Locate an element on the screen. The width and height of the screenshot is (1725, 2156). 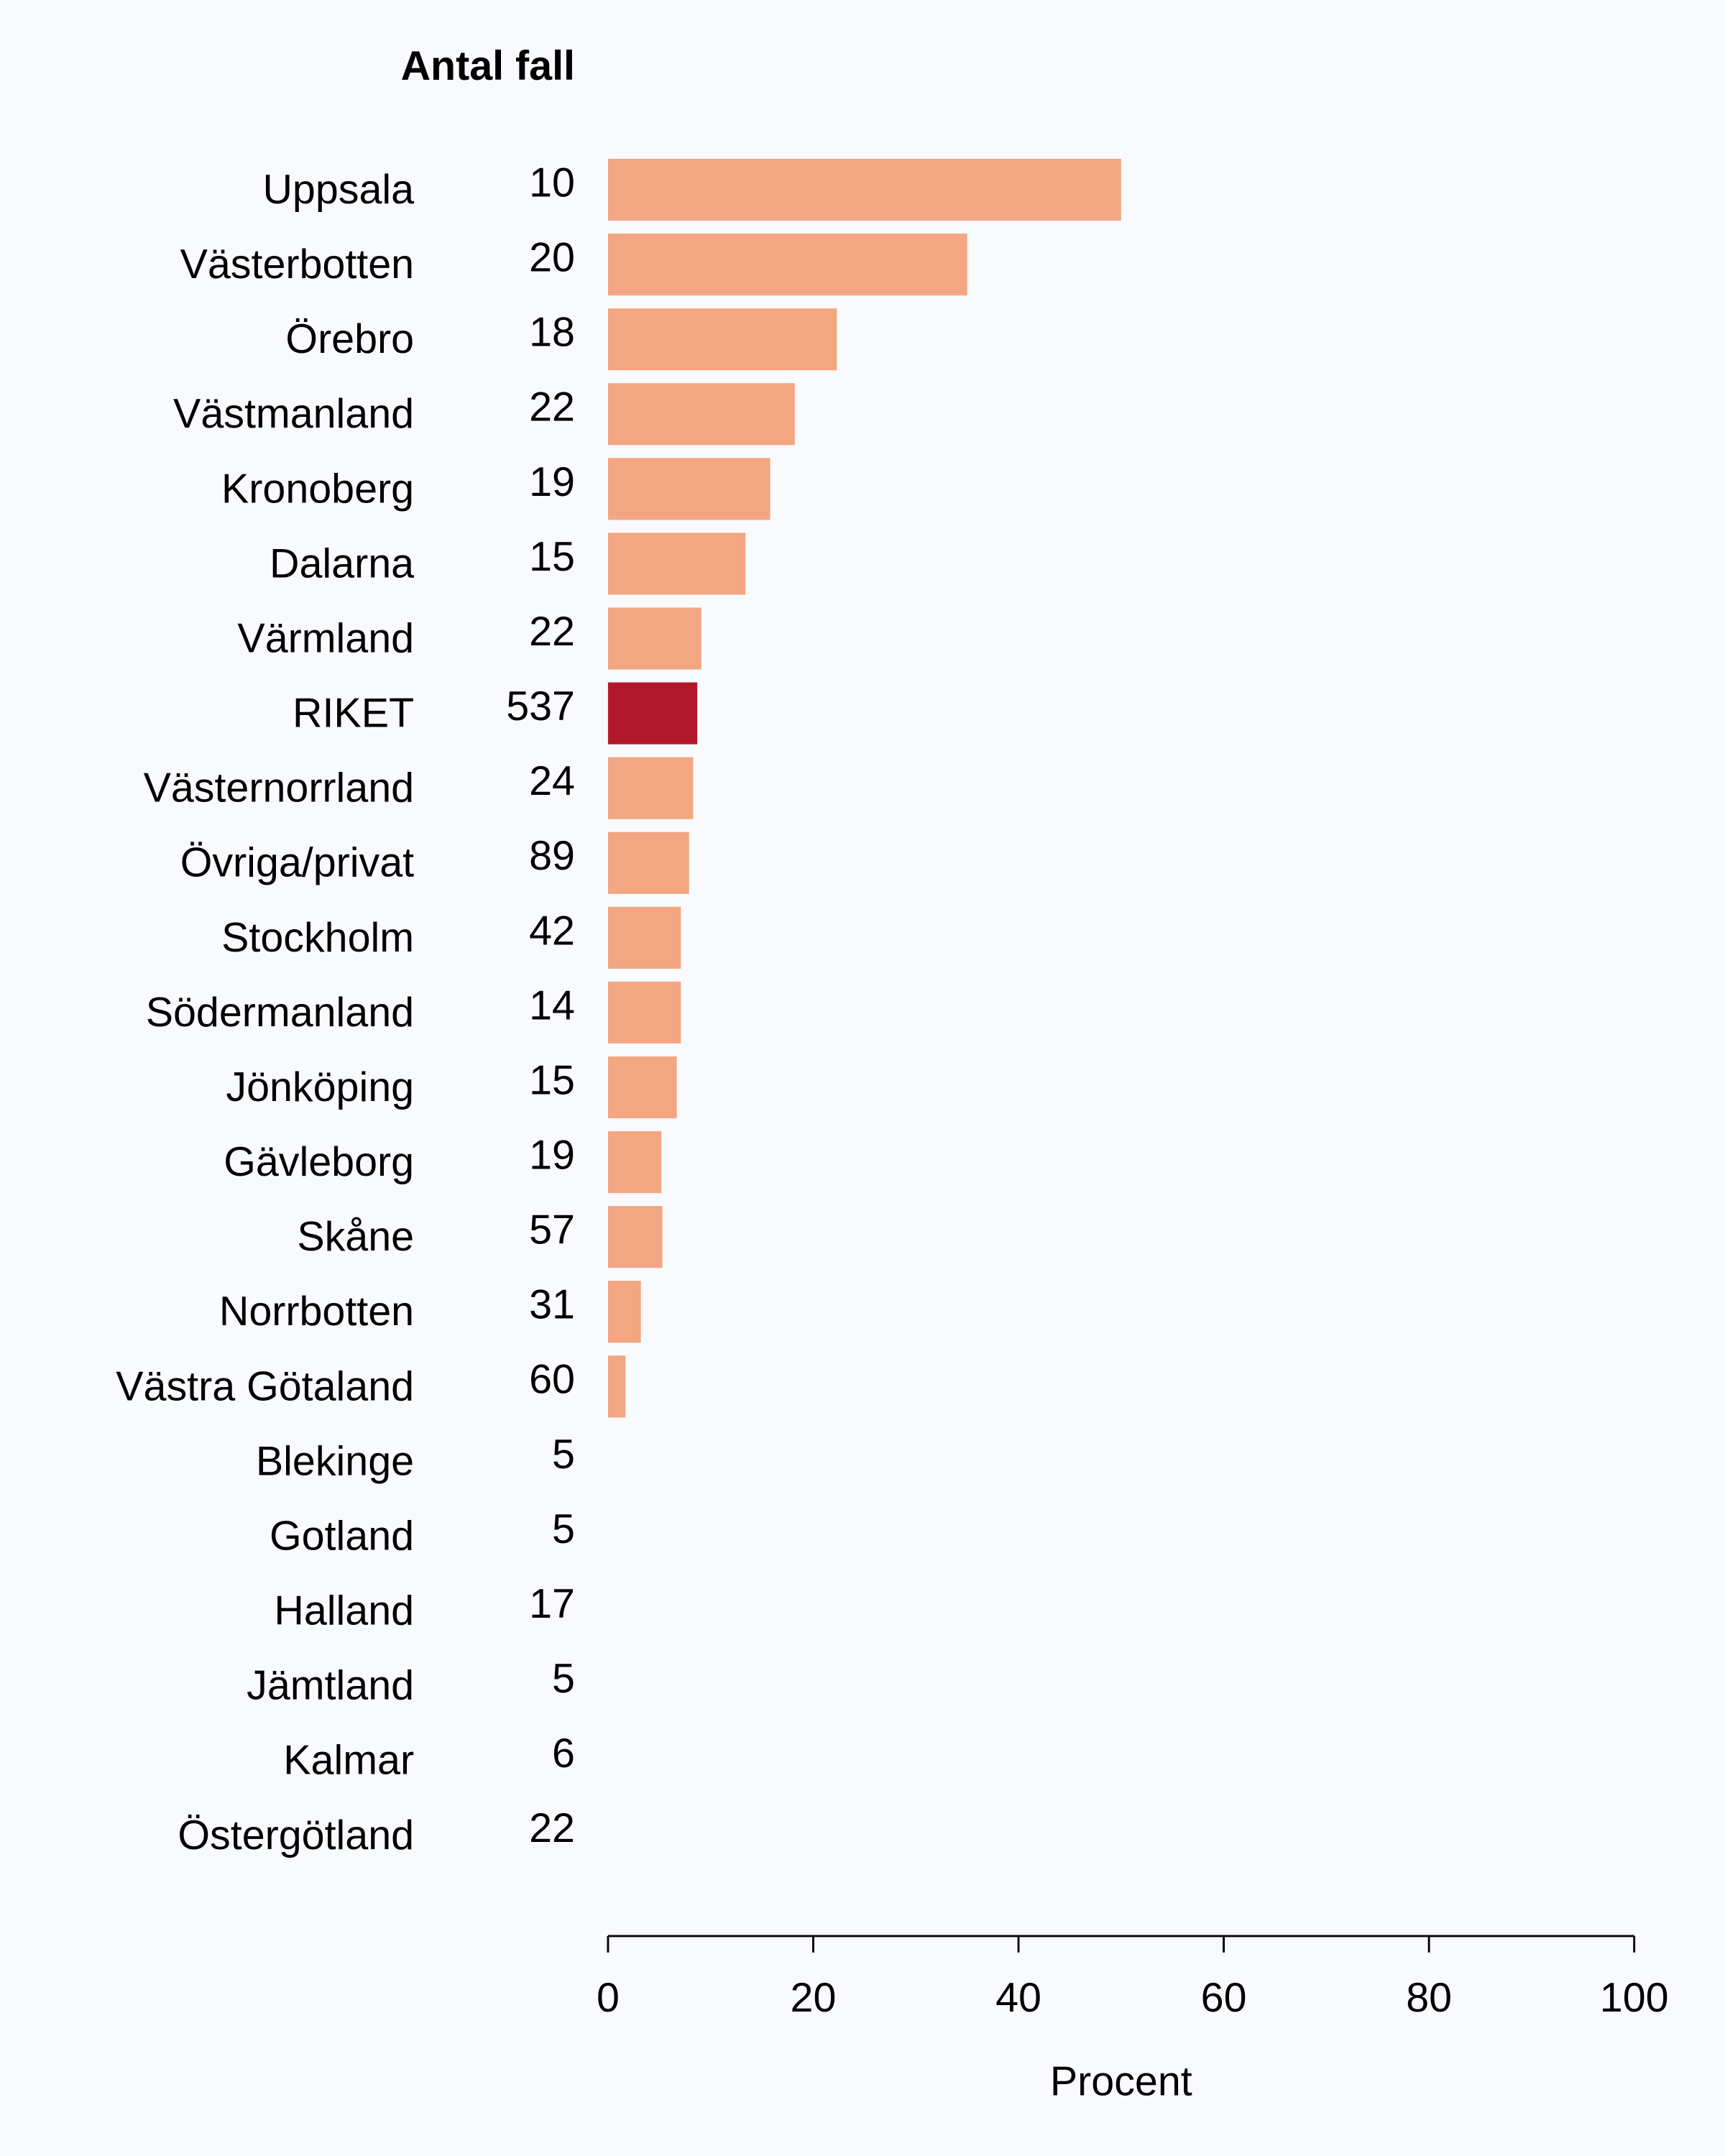
category-label: Västmanland is located at coordinates (293, 414).